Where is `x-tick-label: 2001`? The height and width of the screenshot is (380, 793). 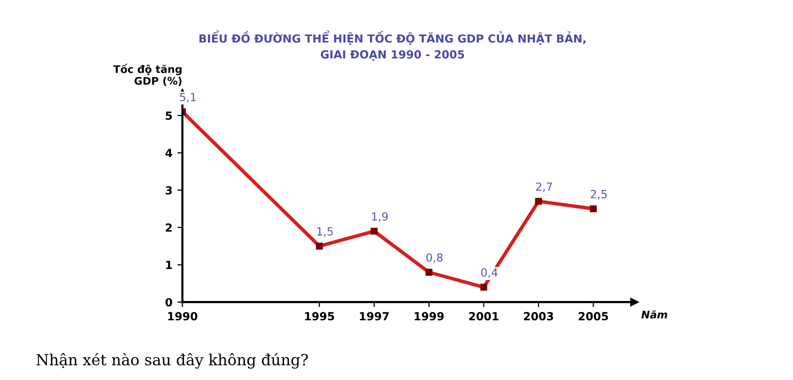
x-tick-label: 2001 is located at coordinates (483, 316).